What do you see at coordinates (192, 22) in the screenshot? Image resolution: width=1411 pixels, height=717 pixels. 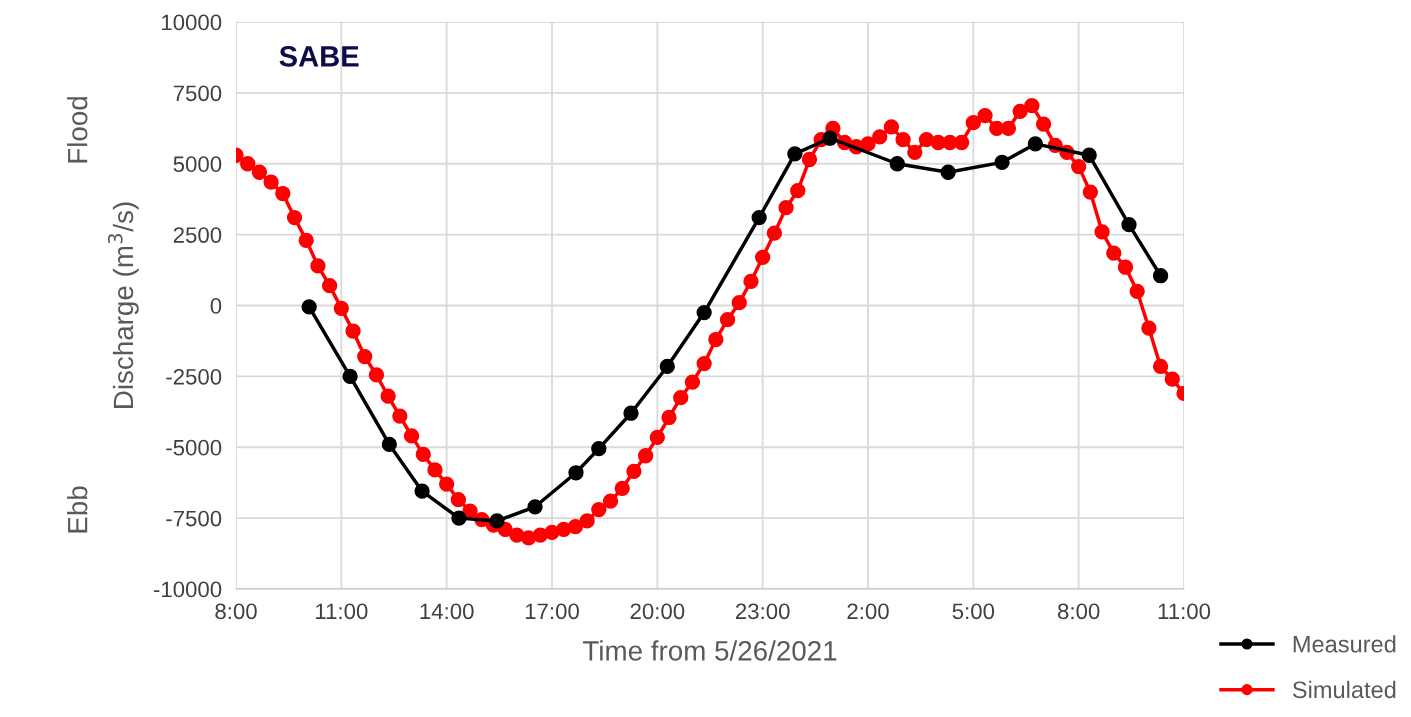 I see `y-tick-label: 10000` at bounding box center [192, 22].